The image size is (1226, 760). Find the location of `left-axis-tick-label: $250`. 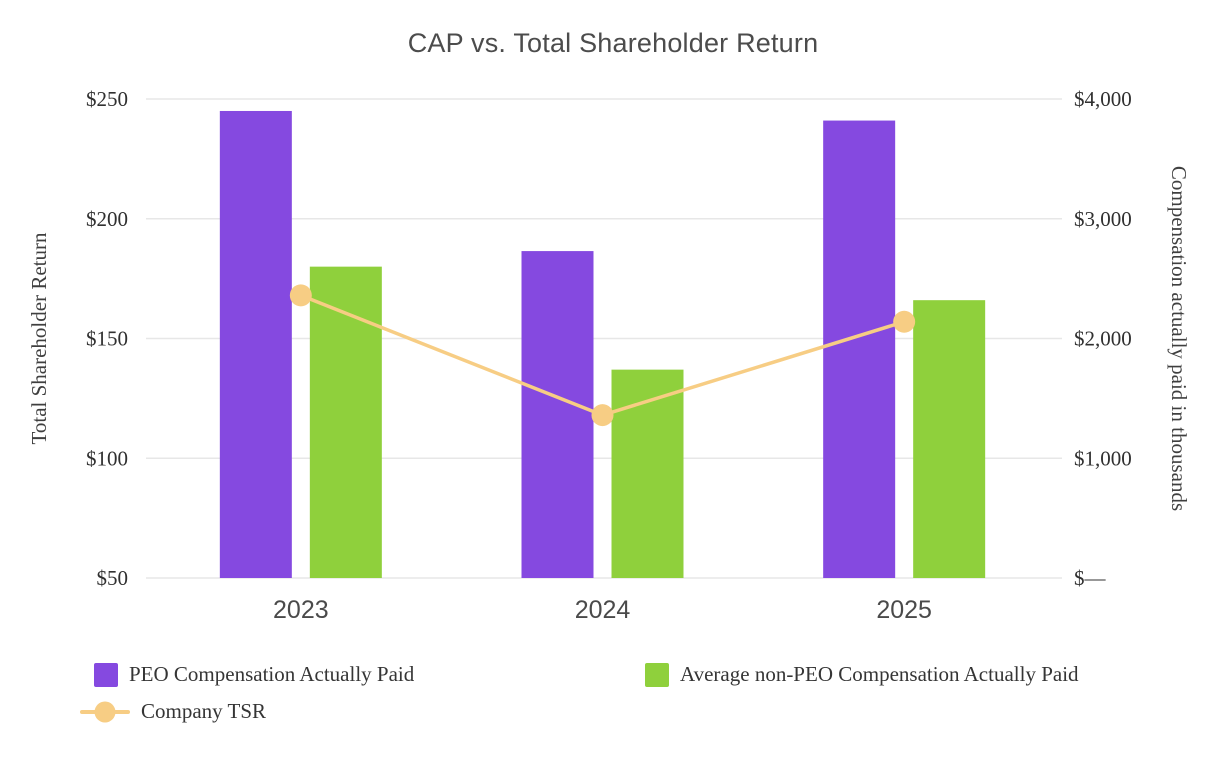

left-axis-tick-label: $250 is located at coordinates (107, 99).